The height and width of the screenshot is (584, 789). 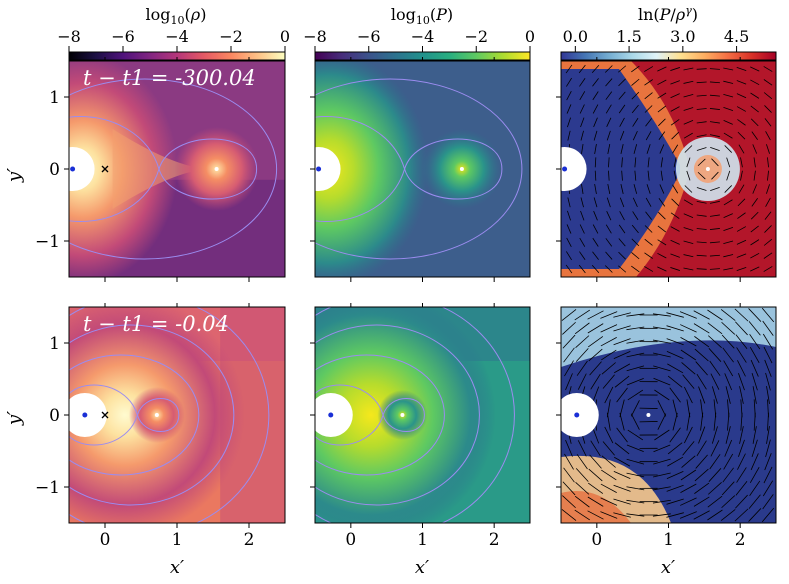 What do you see at coordinates (69, 36) in the screenshot?
I see `colorbar-density-tick-label: −8` at bounding box center [69, 36].